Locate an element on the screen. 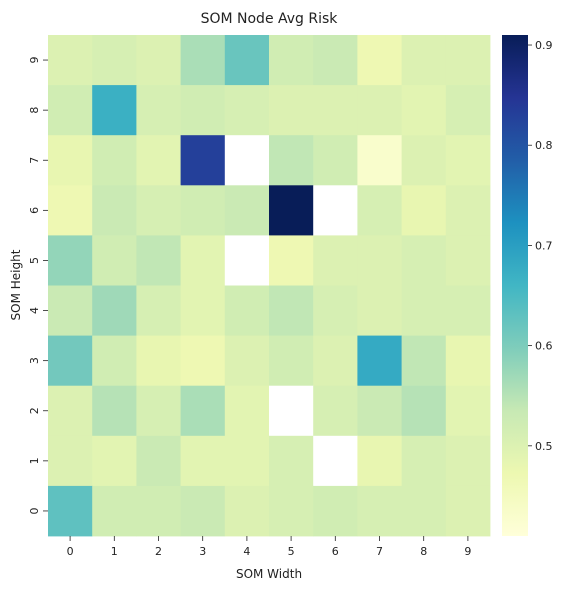 The height and width of the screenshot is (590, 567). x-tick-label: 8 is located at coordinates (423, 551).